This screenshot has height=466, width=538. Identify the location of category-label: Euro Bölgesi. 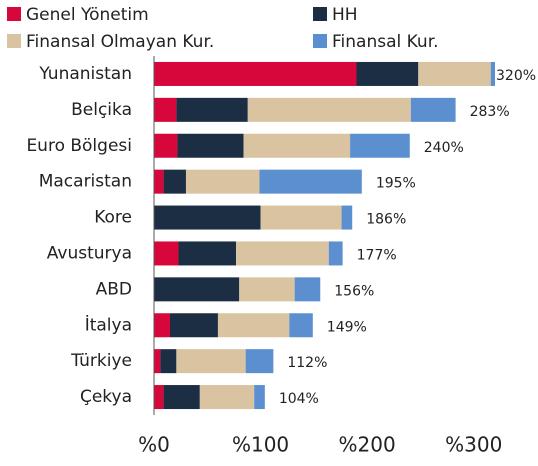
(79, 146).